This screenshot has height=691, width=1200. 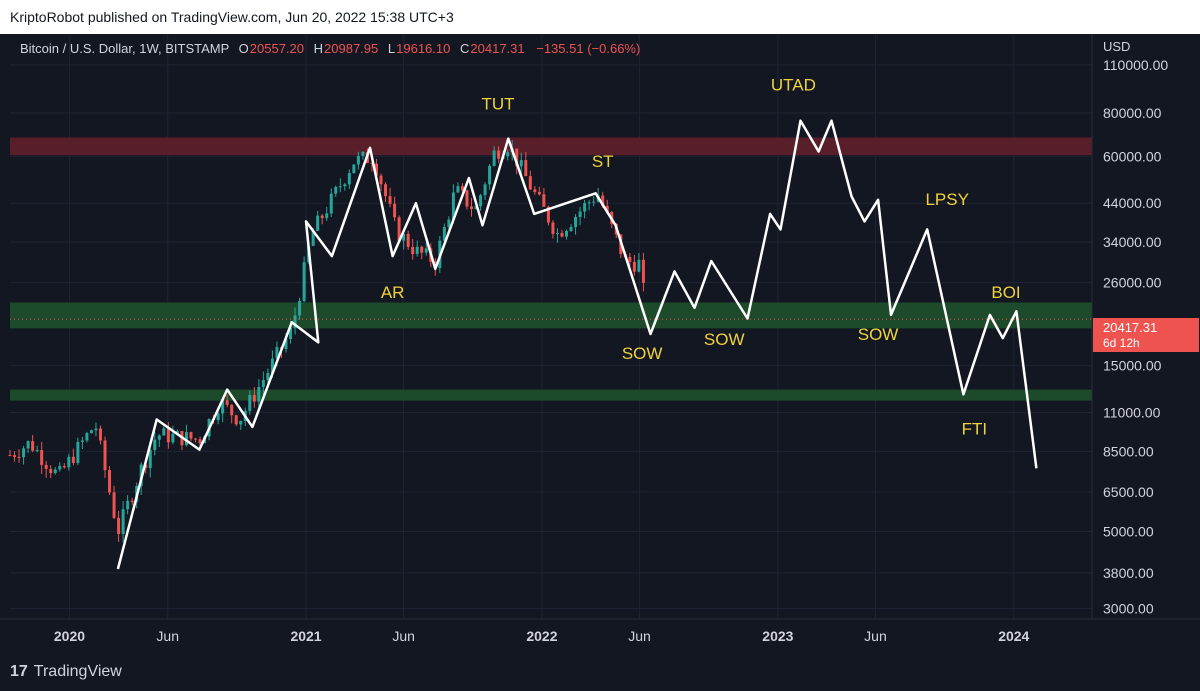 I want to click on change-value: −135.51 (−0.66%), so click(x=588, y=48).